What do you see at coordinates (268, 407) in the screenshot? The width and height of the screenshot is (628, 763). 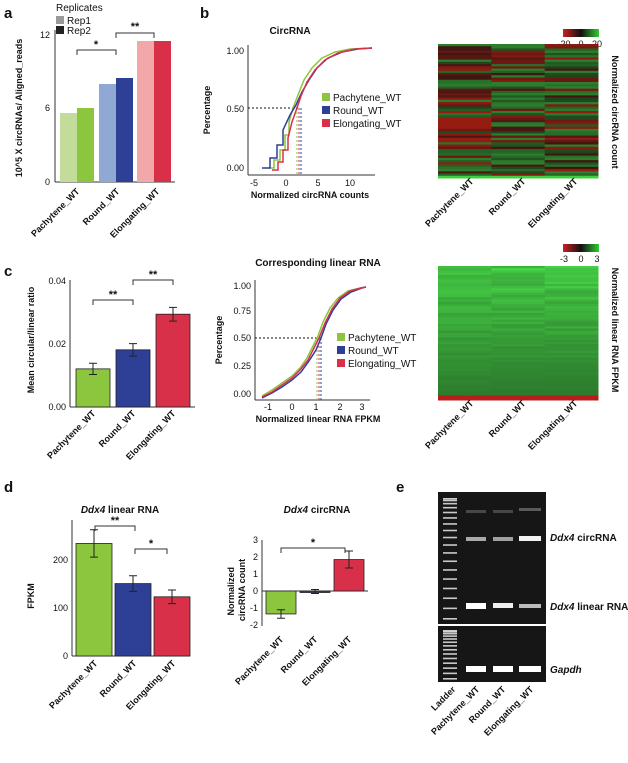 I see `x-tick-c-cdf-0: -1` at bounding box center [268, 407].